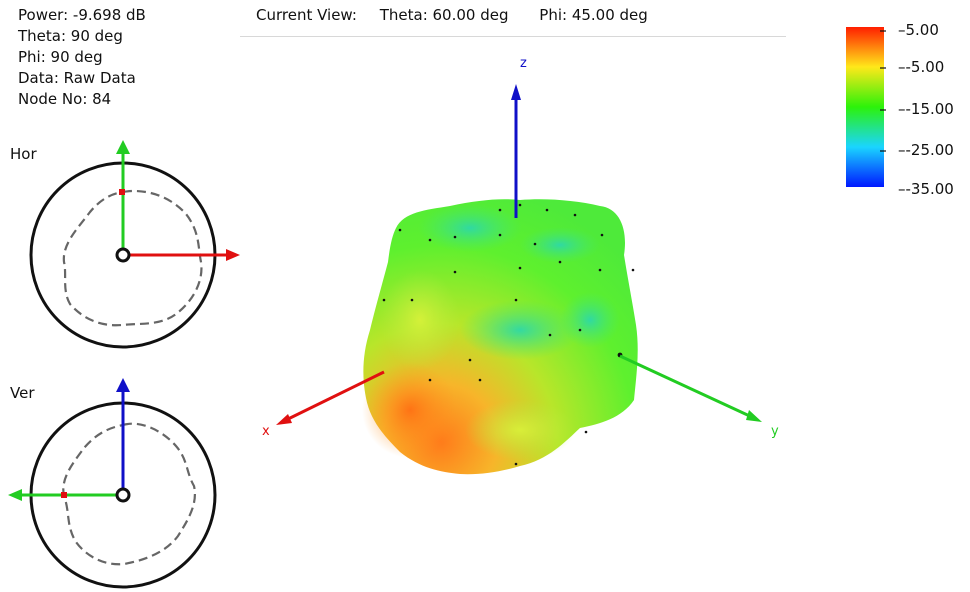  What do you see at coordinates (926, 109) in the screenshot?
I see `scale-tick-label: –-15.00` at bounding box center [926, 109].